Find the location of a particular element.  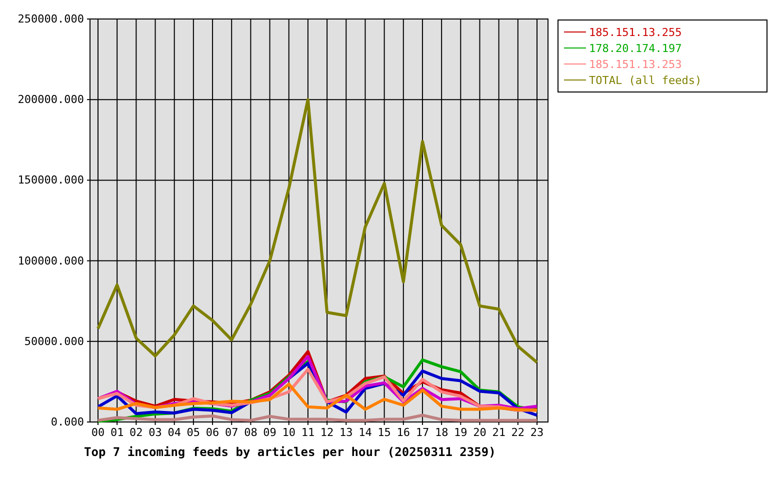

y-tick-label: 250000.000 is located at coordinates (51, 19).